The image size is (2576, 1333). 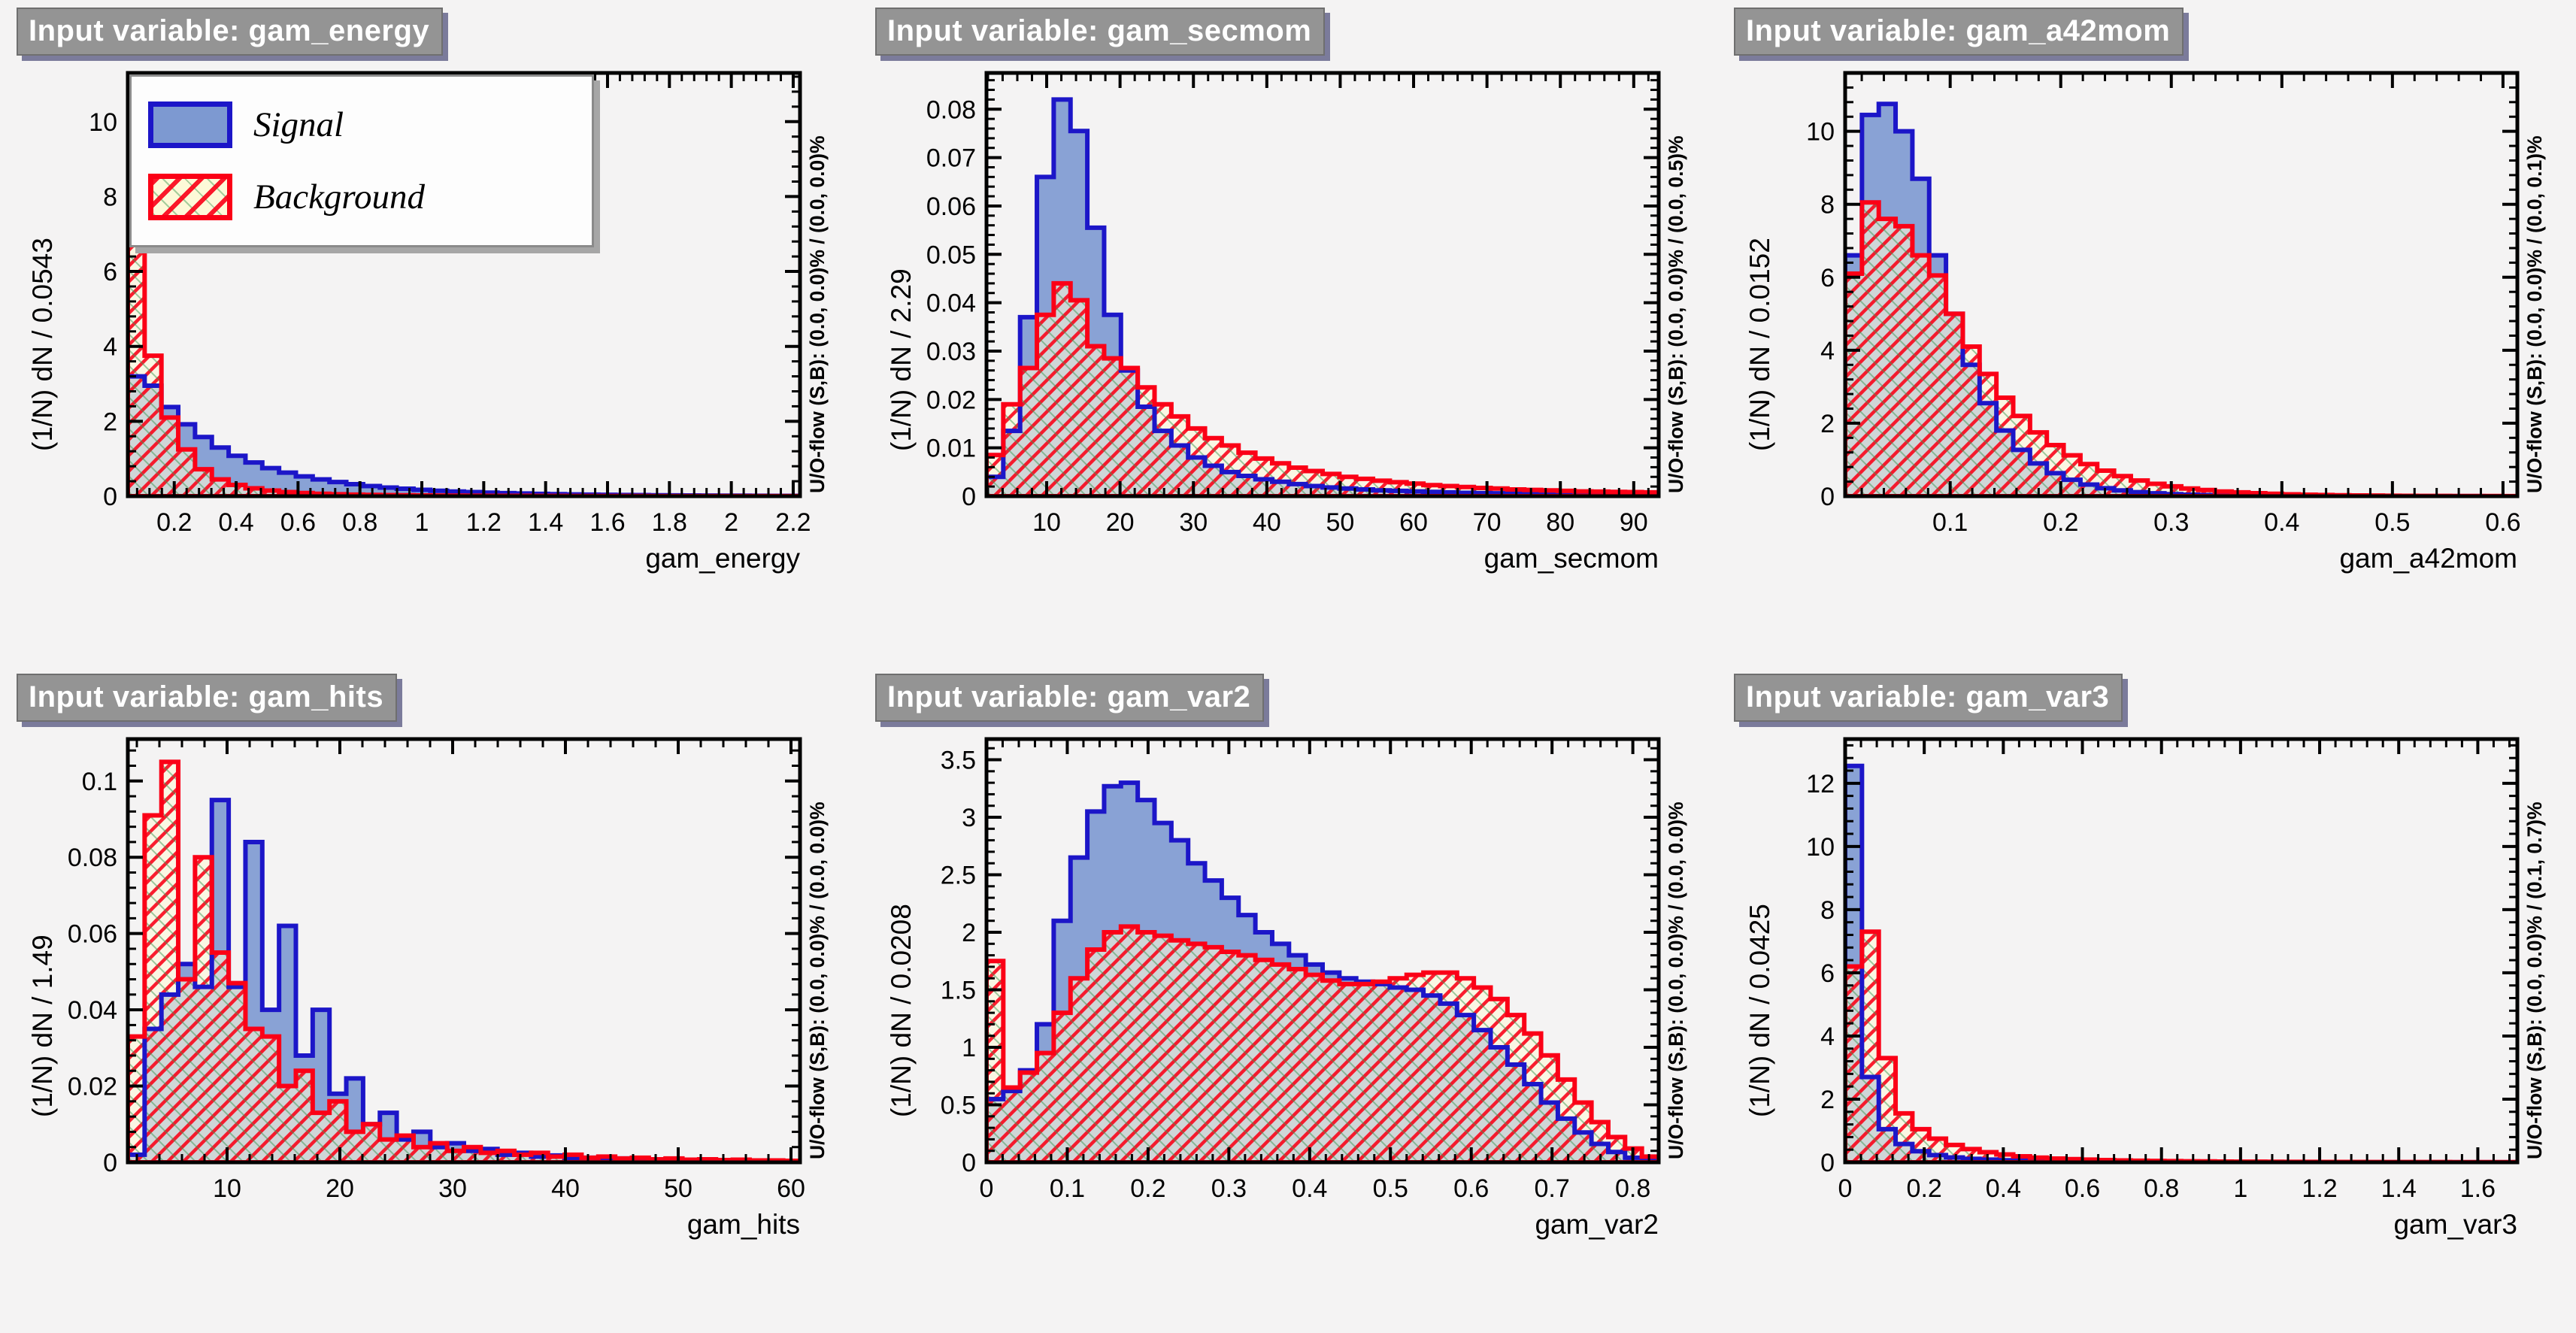 I want to click on histogram-plot-gam-var3: 0 0.2 0.4 0.6 0.8 1 1.2 1.4 1.6 0 2 4 6 8 10 12, so click(x=2163, y=970).